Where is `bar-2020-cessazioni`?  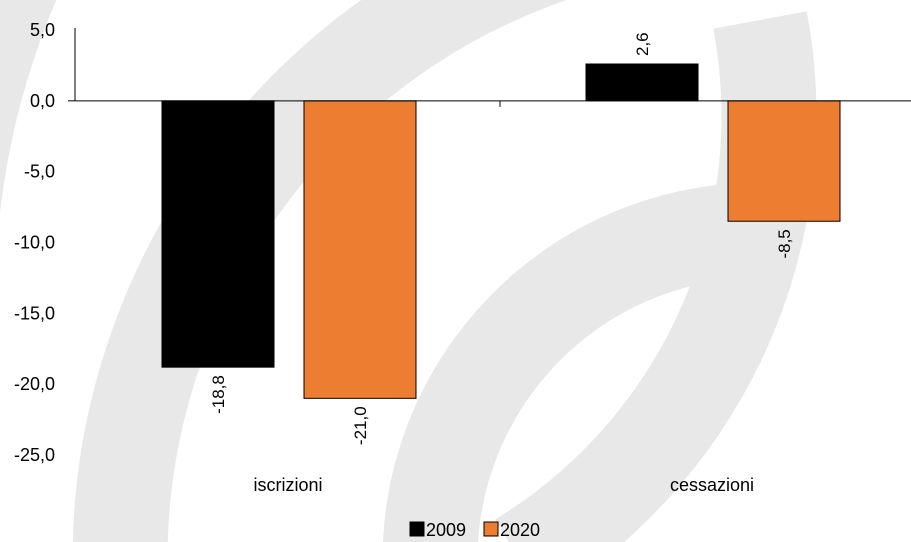
bar-2020-cessazioni is located at coordinates (784, 161).